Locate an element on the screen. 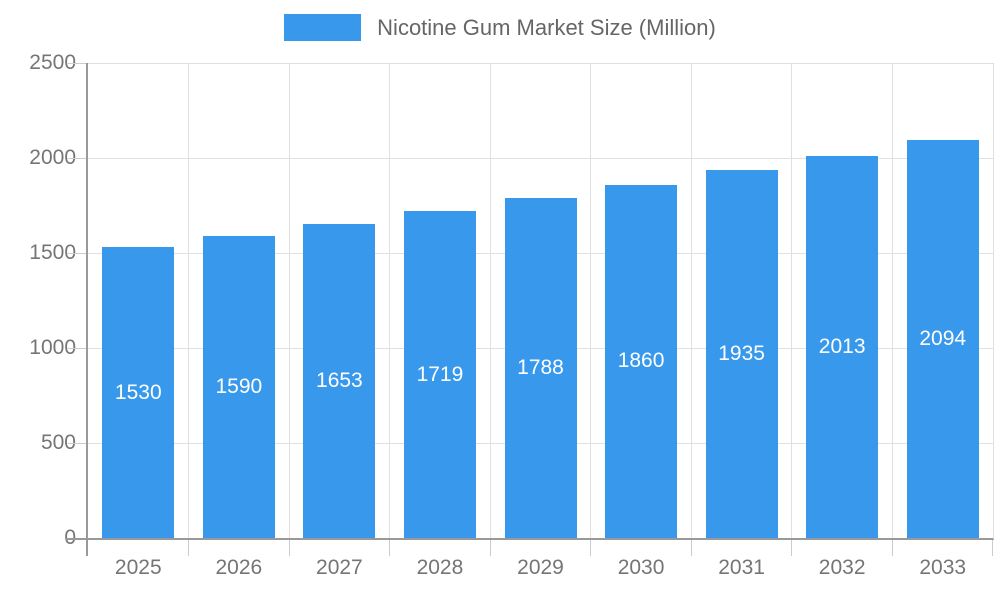 Image resolution: width=1000 pixels, height=600 pixels. bar-value-label: 1935 is located at coordinates (741, 354).